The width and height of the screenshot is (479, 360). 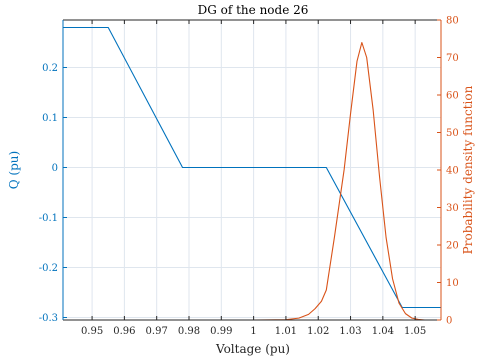 I want to click on y-left-tick-label: -0.2, so click(x=48, y=268).